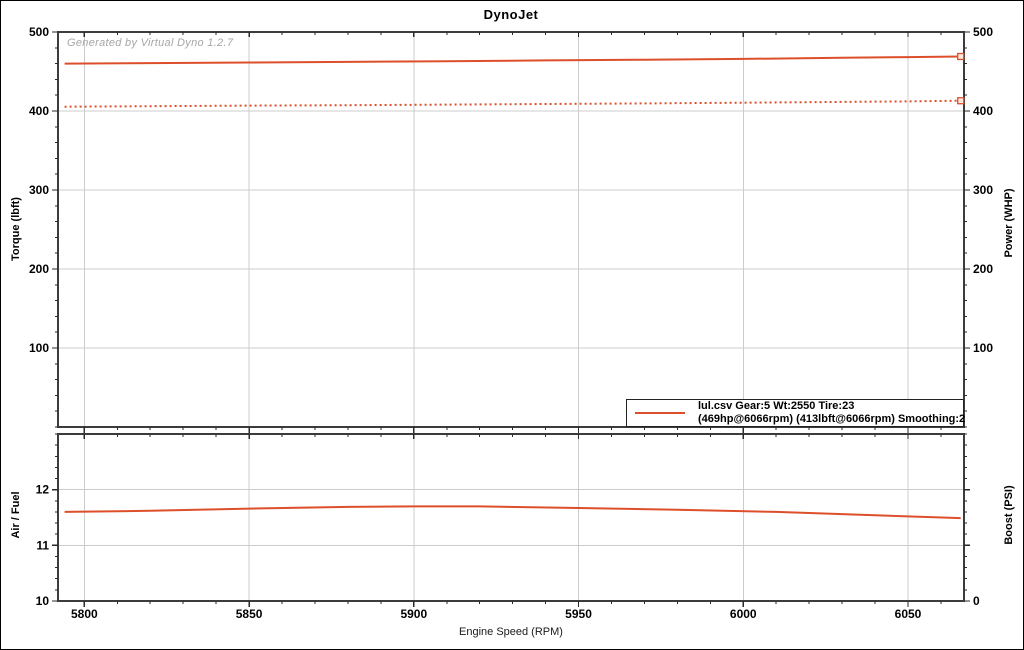 This screenshot has width=1024, height=650. Describe the element at coordinates (150, 43) in the screenshot. I see `watermark: Generated by Virtual Dyno 1.2.7` at that location.